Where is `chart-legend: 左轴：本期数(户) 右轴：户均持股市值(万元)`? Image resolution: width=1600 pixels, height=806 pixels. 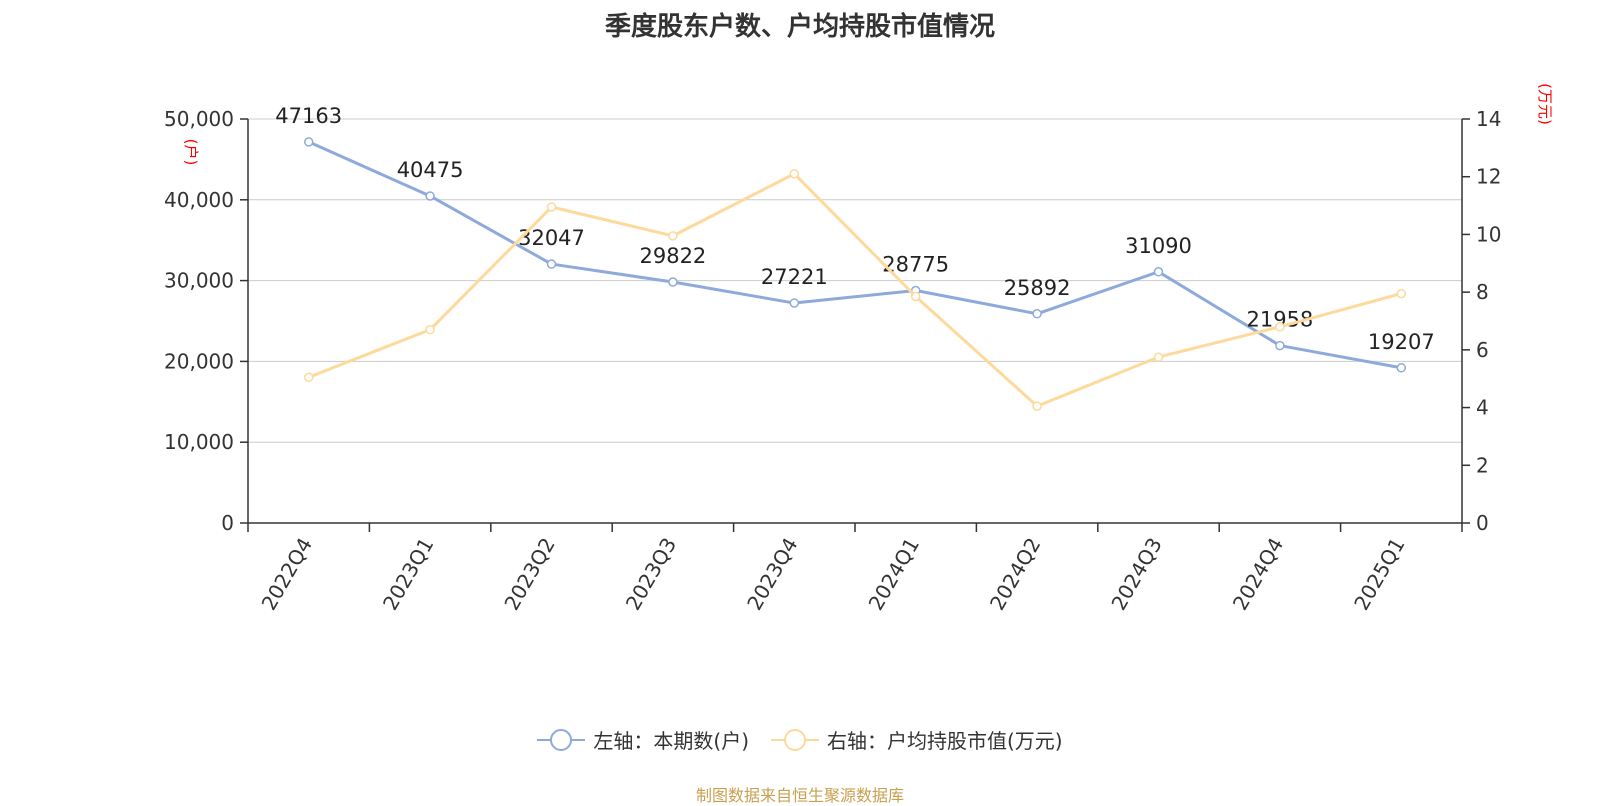
chart-legend: 左轴：本期数(户) 右轴：户均持股市值(万元) is located at coordinates (800, 739).